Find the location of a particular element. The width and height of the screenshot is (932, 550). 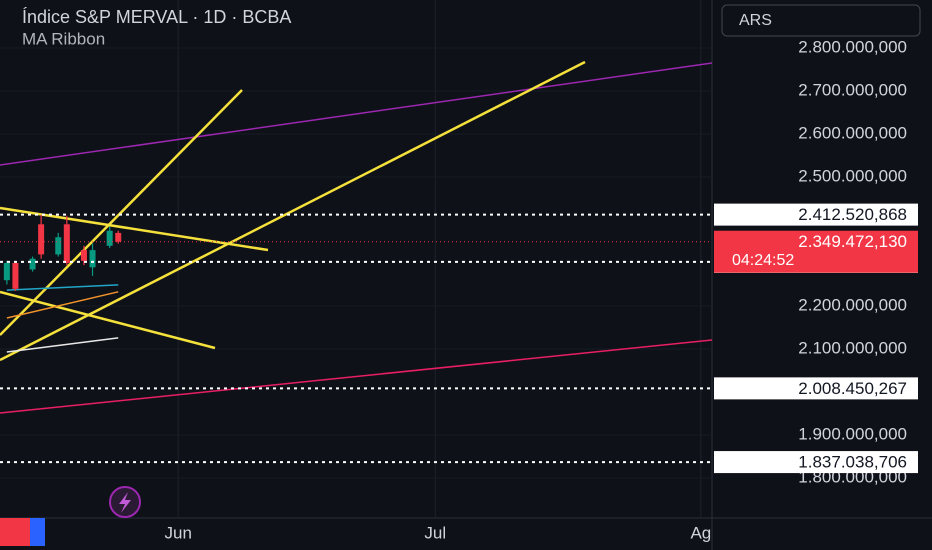

countdown: 04:24:52 is located at coordinates (763, 260).